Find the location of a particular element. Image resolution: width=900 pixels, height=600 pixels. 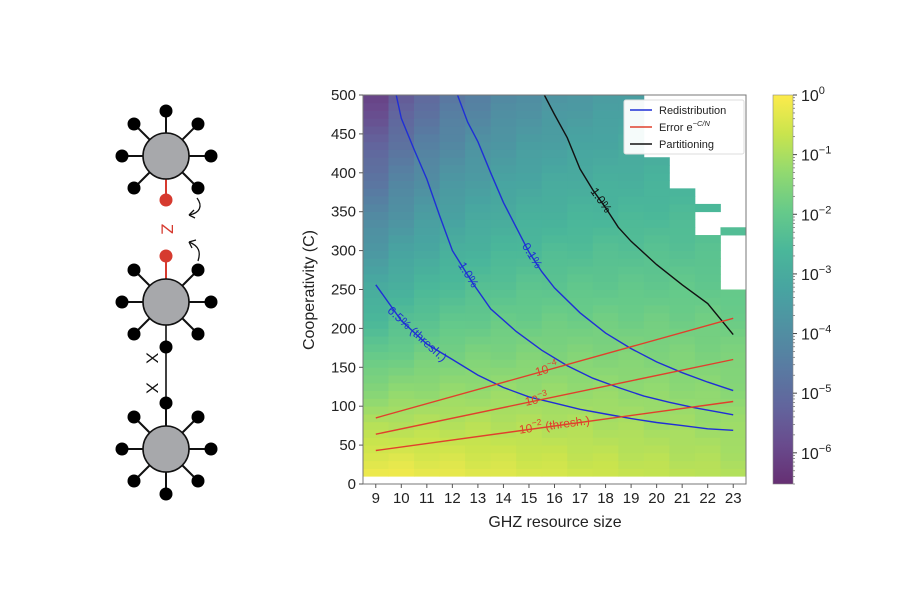

z-gate-label: Z is located at coordinates (167, 229).